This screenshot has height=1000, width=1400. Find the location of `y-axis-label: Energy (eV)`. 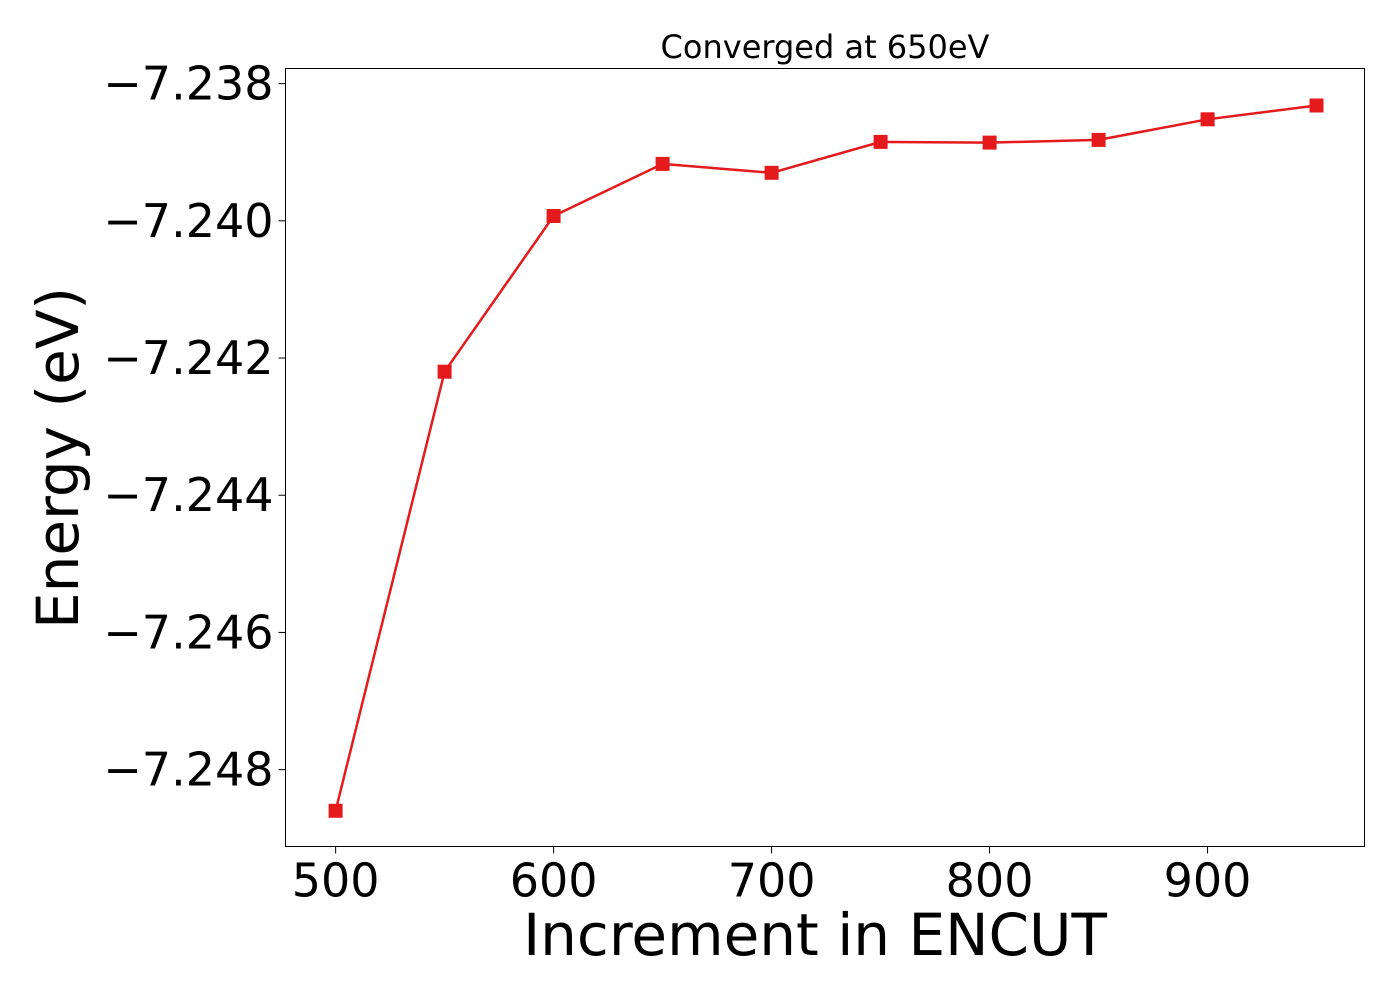

y-axis-label: Energy (eV) is located at coordinates (58, 458).